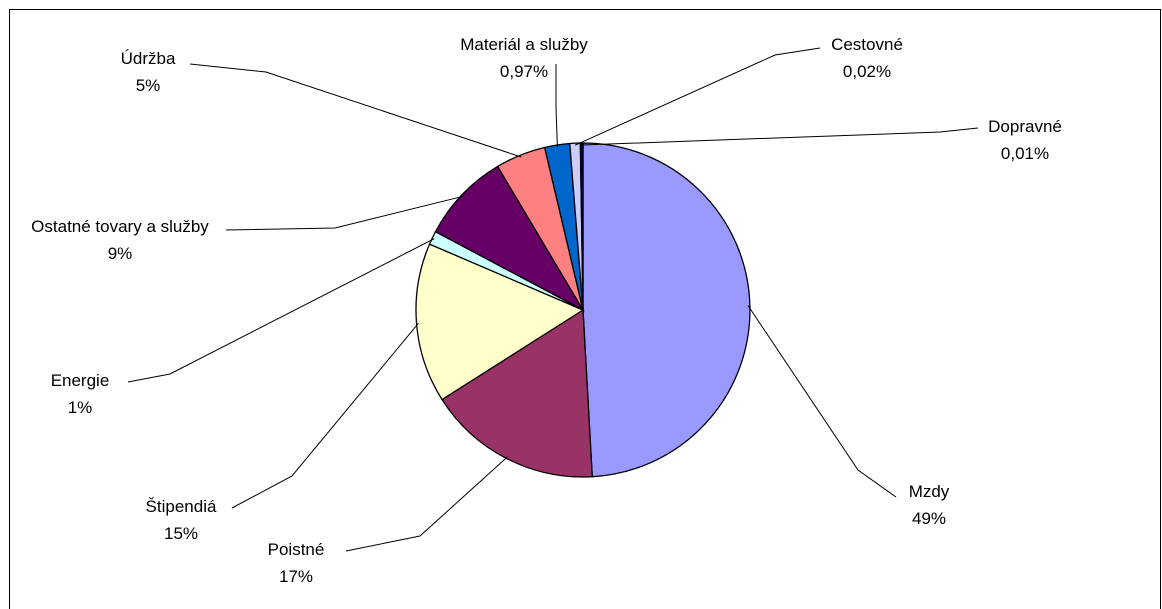 This screenshot has width=1162, height=609. I want to click on leader-line-material, so click(556, 106).